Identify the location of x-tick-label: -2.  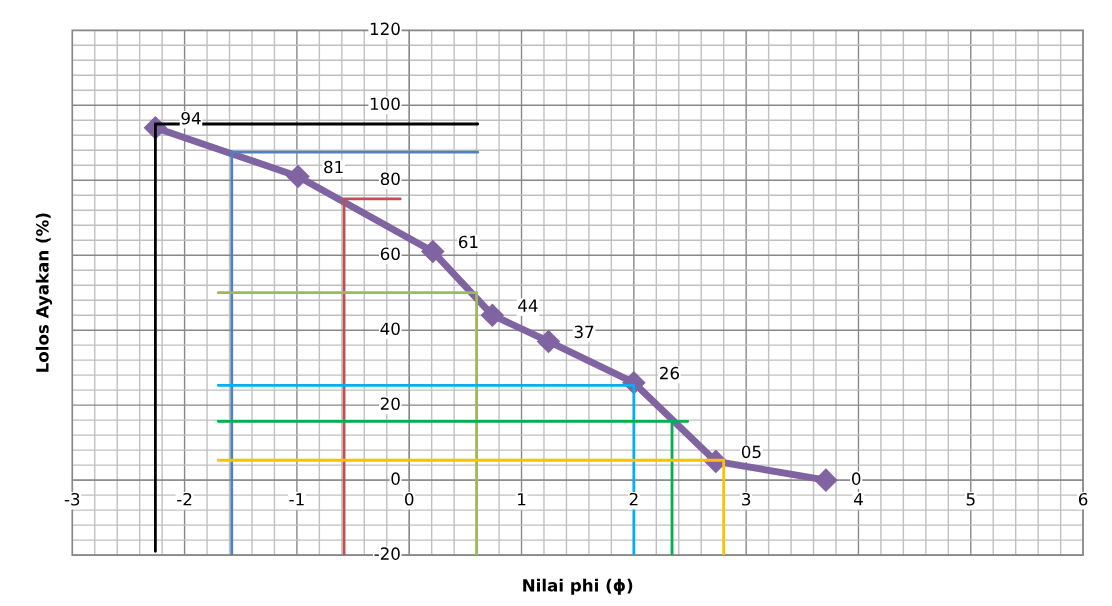
(184, 499).